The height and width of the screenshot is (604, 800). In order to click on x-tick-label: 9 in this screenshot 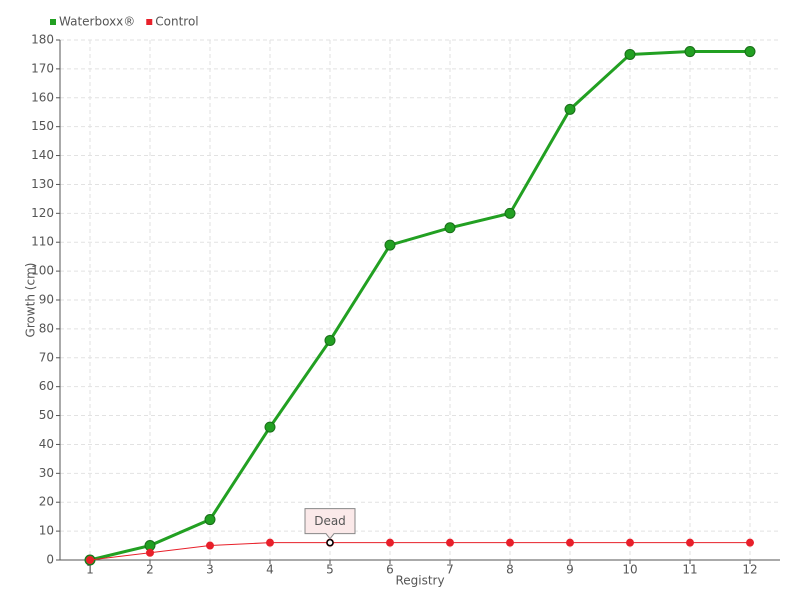, I will do `click(570, 570)`.